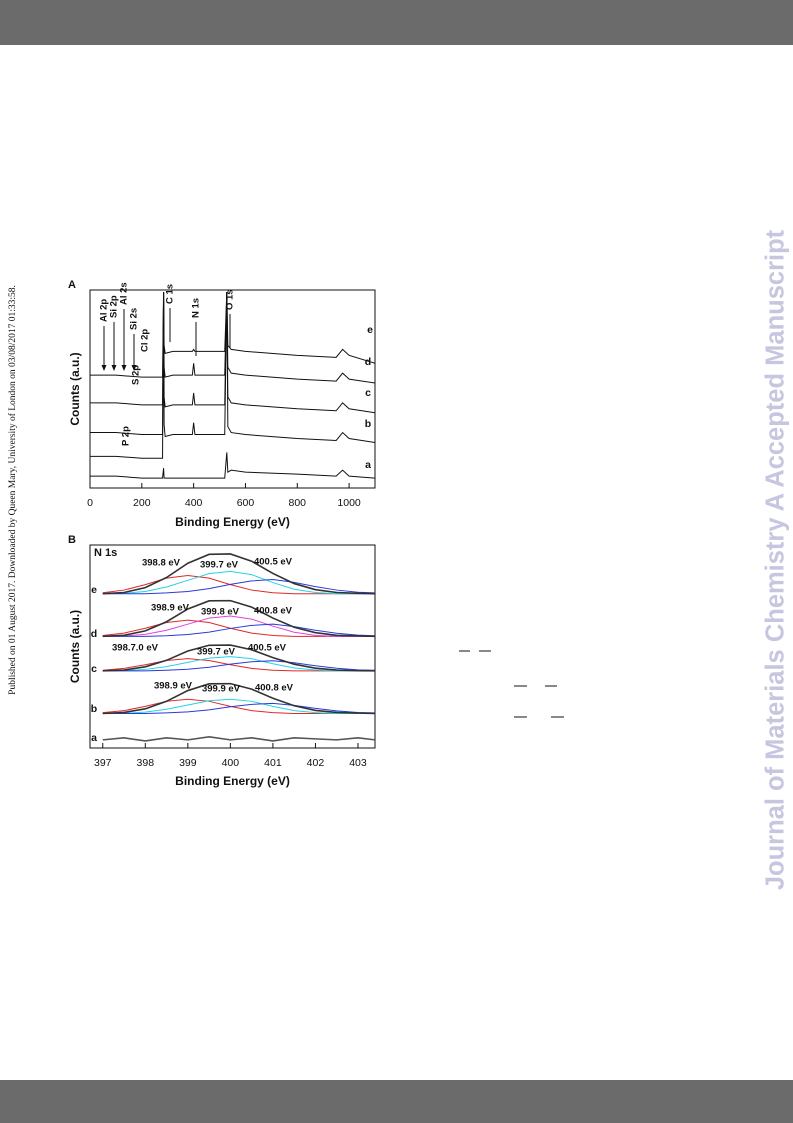 This screenshot has width=793, height=1123. I want to click on stray-dashes, so click(511, 684).